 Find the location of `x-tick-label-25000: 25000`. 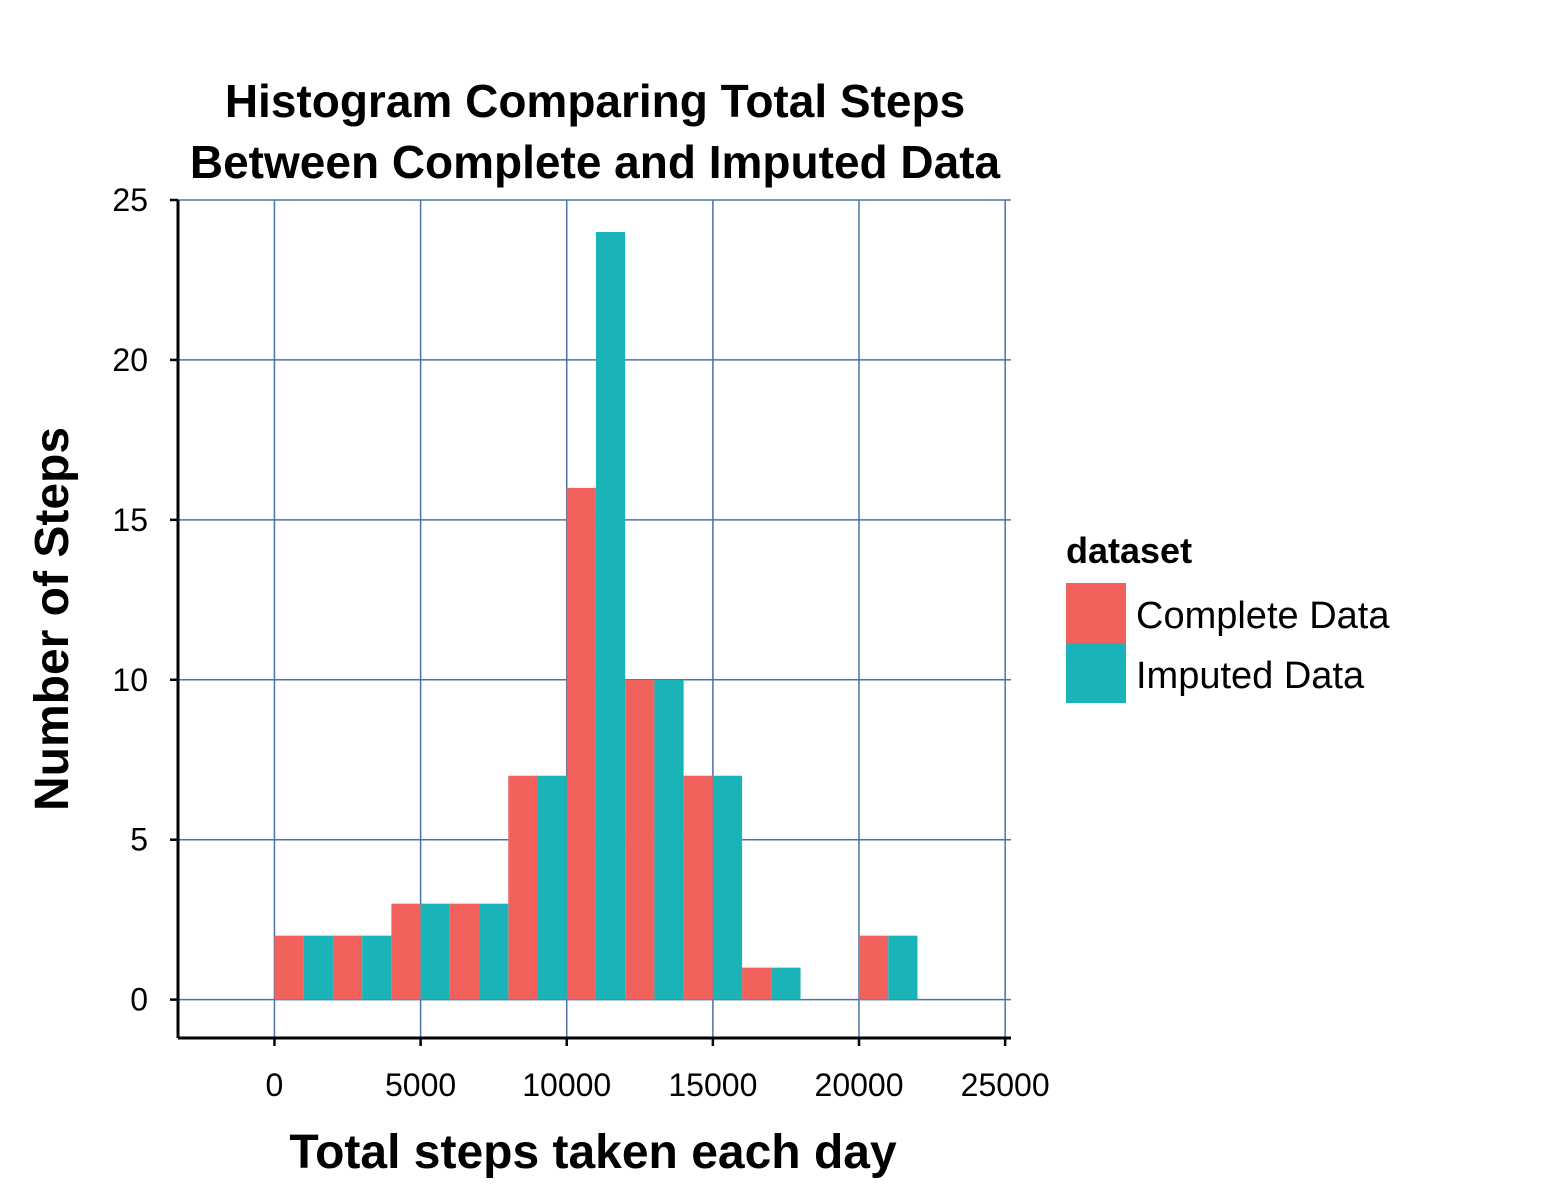

x-tick-label-25000: 25000 is located at coordinates (1005, 1085).